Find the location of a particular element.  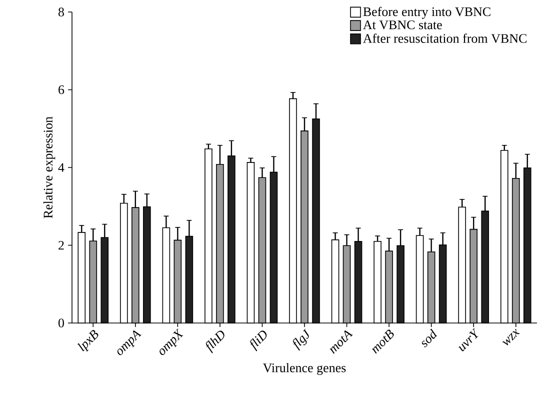

legend-label: After resuscitation from VBNC is located at coordinates (444, 38).